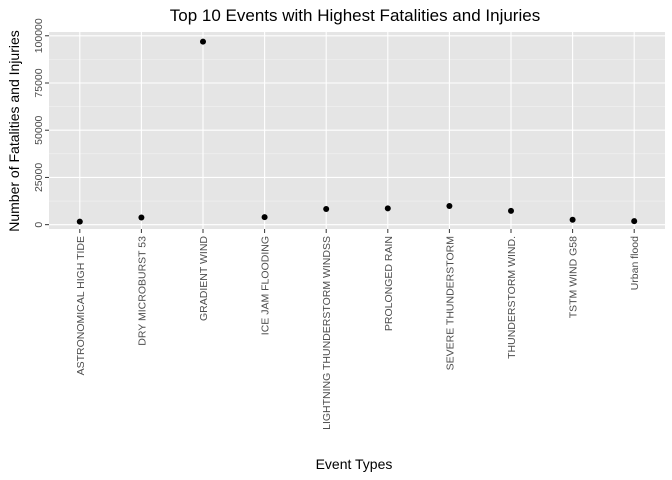 This screenshot has height=480, width=672. I want to click on x-tick-label: ICE JAM FLOODING, so click(266, 285).